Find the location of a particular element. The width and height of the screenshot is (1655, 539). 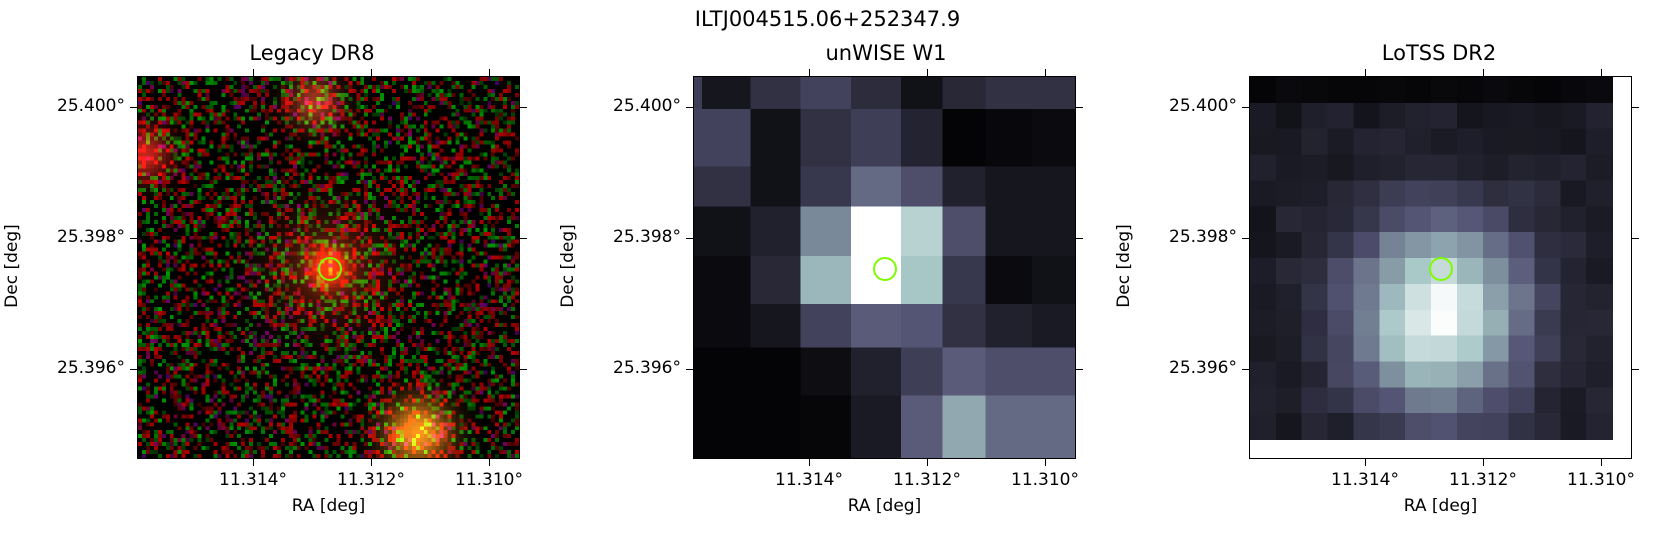

source-marker-legacy is located at coordinates (330, 269).